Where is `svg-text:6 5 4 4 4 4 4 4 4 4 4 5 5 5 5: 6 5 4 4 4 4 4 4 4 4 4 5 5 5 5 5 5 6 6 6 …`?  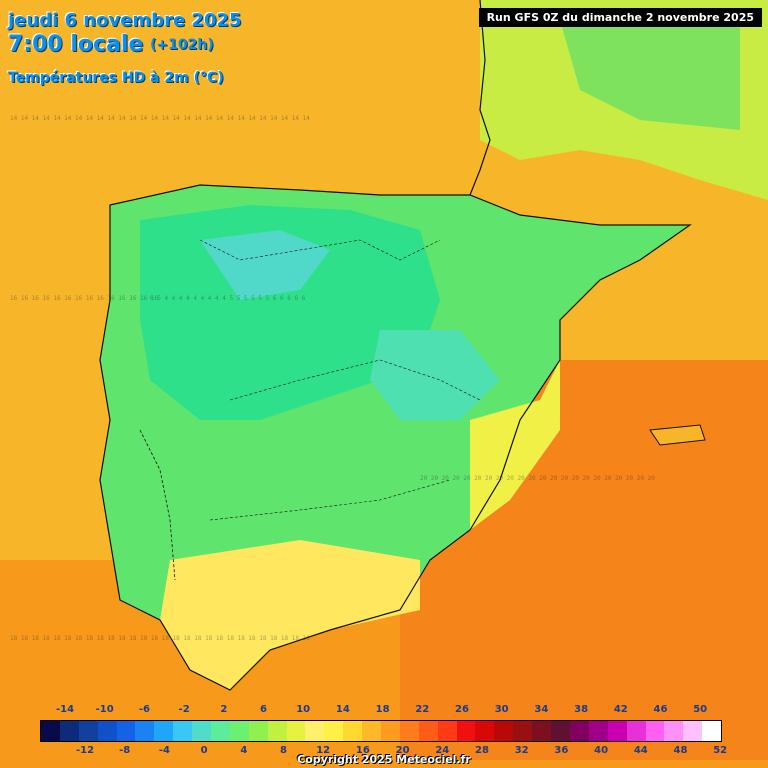 svg-text:6 5 4 4 4 4 4 4 4 4 4 5 5 5 5: 6 5 4 4 4 4 4 4 4 4 4 5 5 5 5 5 5 6 6 6 … is located at coordinates (228, 298).